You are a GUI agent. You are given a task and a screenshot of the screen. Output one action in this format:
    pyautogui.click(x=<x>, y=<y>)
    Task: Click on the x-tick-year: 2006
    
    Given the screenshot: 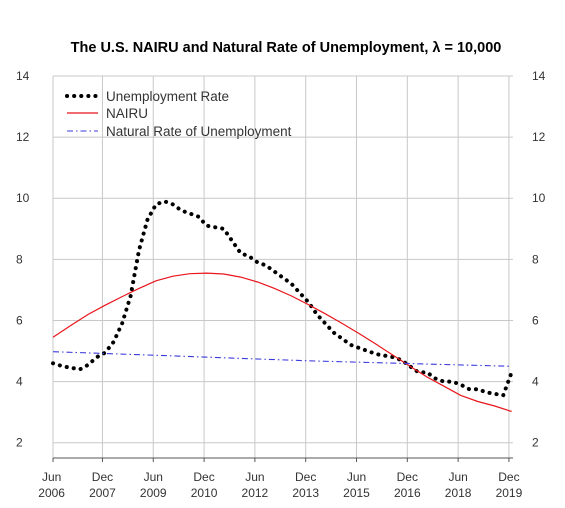 What is the action you would take?
    pyautogui.click(x=51, y=493)
    